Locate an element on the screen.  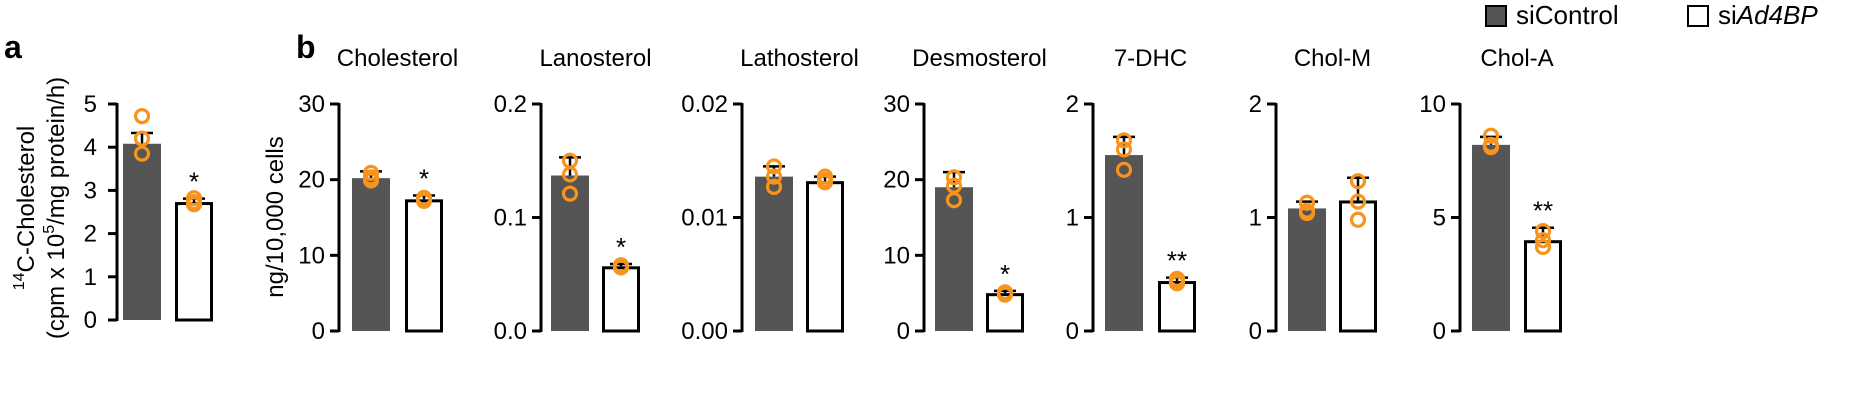
chart-a: 0 1 2 3 4 5 * is located at coordinates (148, 212).